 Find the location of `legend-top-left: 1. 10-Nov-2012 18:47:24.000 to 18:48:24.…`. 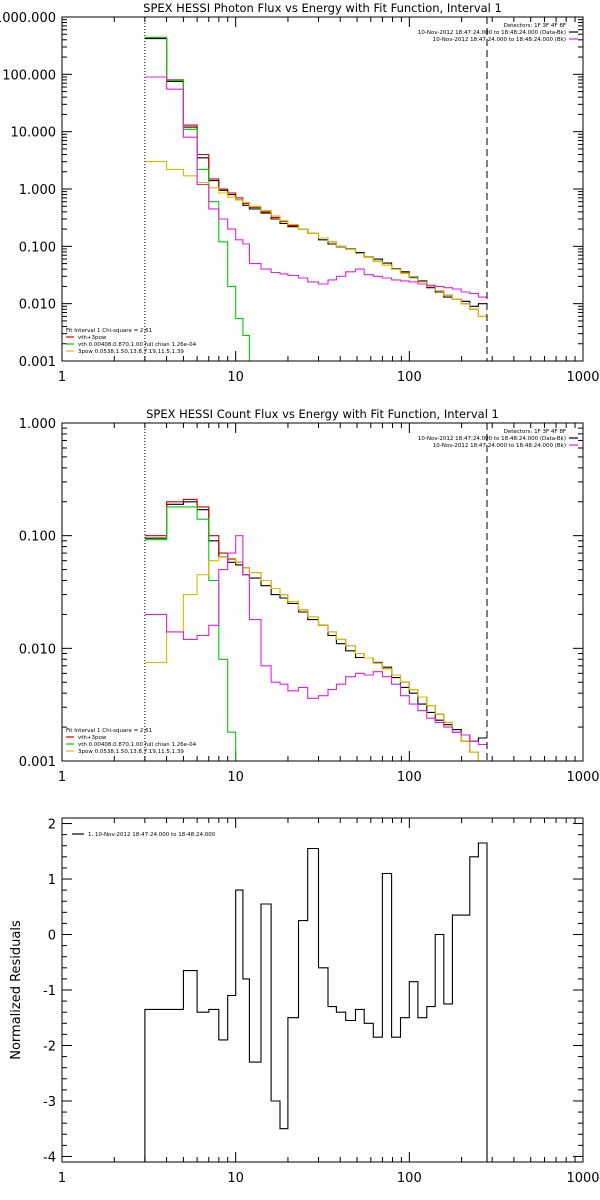

legend-top-left: 1. 10-Nov-2012 18:47:24.000 to 18:48:24.… is located at coordinates (144, 835).